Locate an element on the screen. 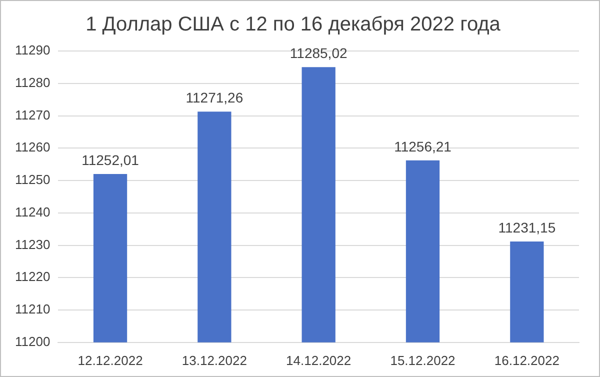 The height and width of the screenshot is (377, 600). x-tick-label: 15.12.2022 is located at coordinates (423, 360).